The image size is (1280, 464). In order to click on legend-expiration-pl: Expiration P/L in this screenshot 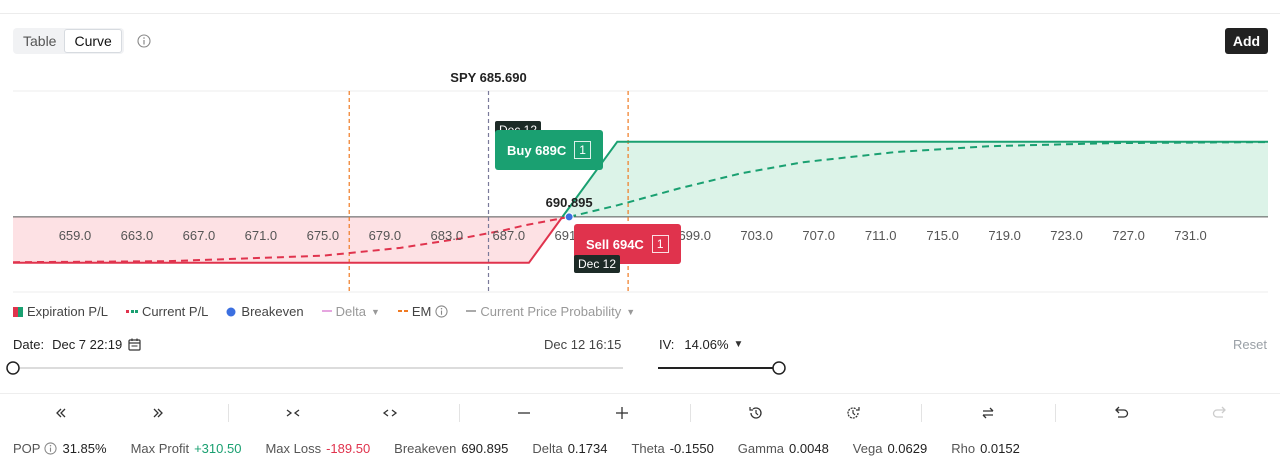, I will do `click(60, 311)`.